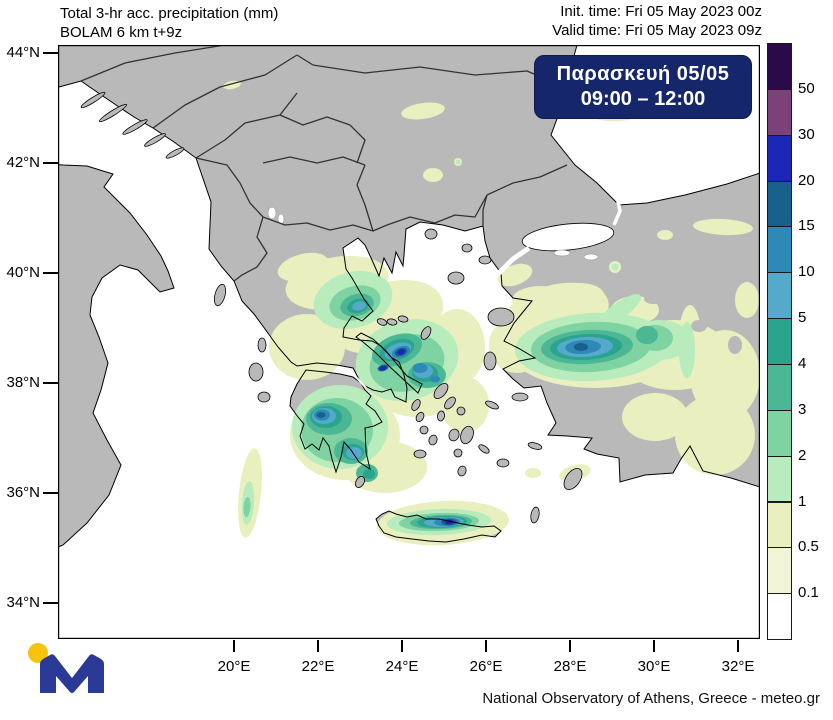  I want to click on lon-label-26E: 26°E, so click(486, 666).